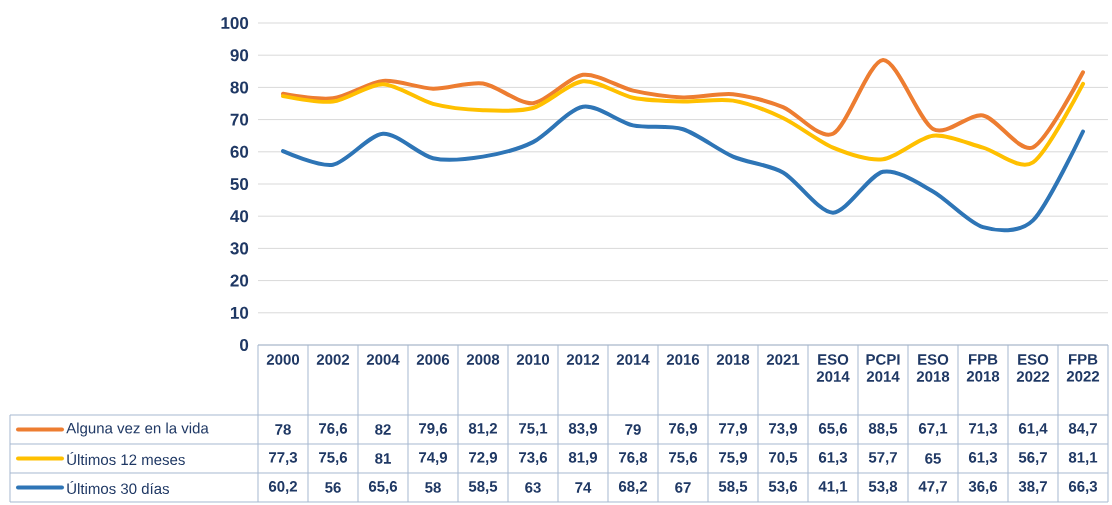 The width and height of the screenshot is (1112, 505). I want to click on data-label: 63, so click(533, 487).